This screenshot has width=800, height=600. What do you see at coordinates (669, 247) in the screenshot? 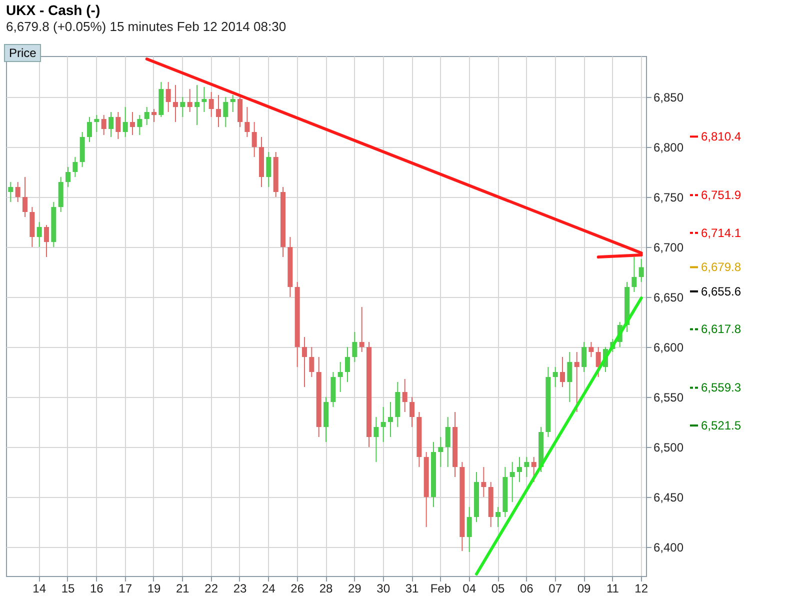
I see `y-tick-label: 6,700` at bounding box center [669, 247].